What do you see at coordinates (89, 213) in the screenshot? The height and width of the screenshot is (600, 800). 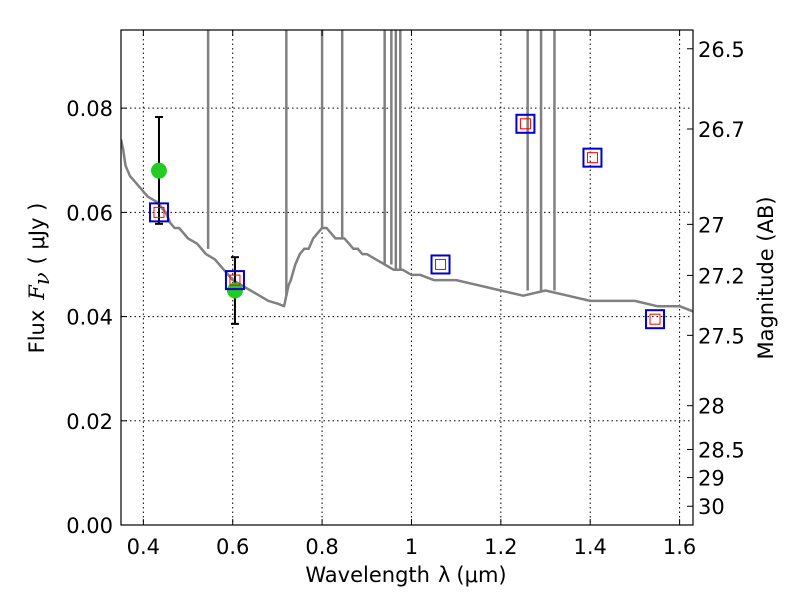 I see `y-tick-label: 0.06` at bounding box center [89, 213].